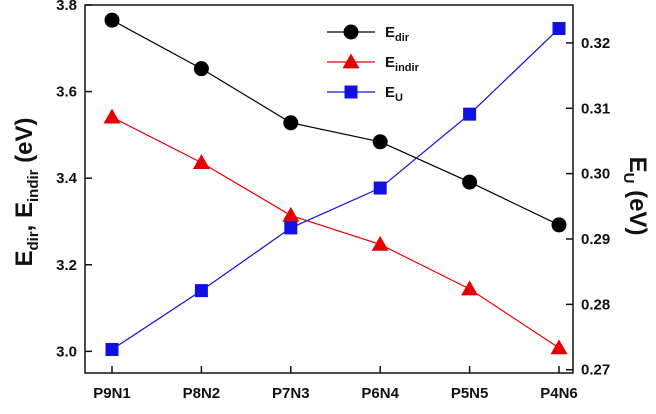 The width and height of the screenshot is (656, 414). I want to click on legend-entry-edir: Edir, so click(368, 34).